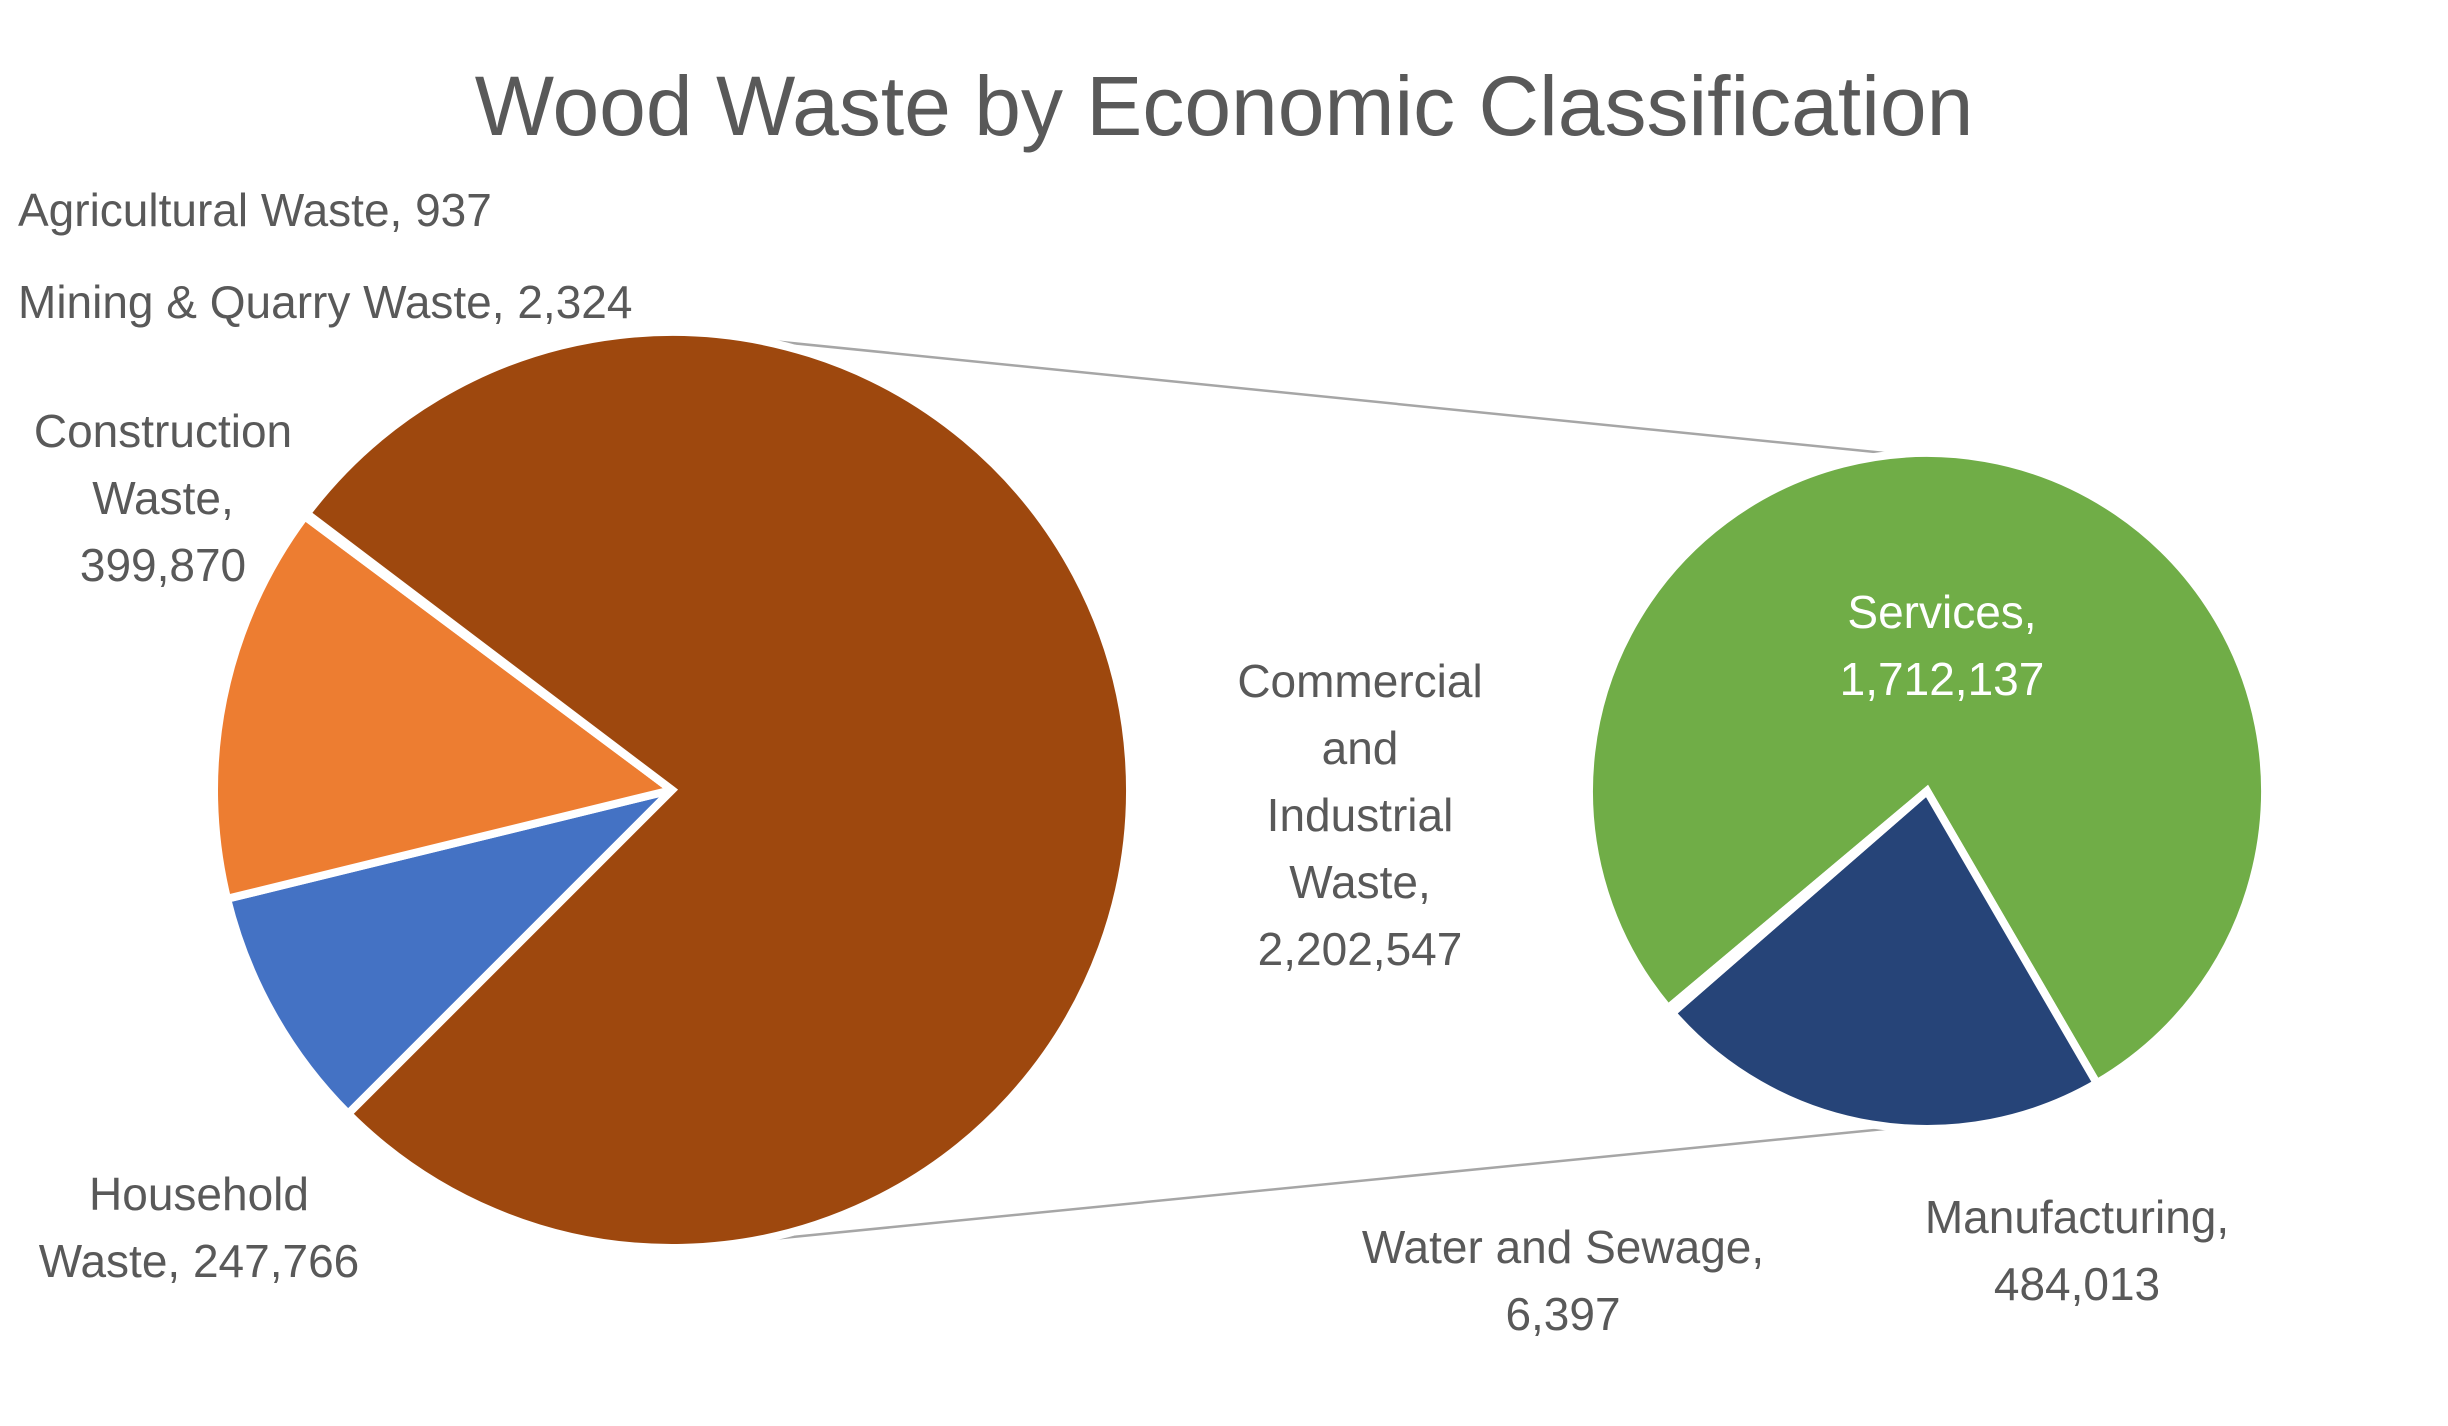  What do you see at coordinates (255, 210) in the screenshot?
I see `label-agricultural-waste: Agricultural Waste, 937` at bounding box center [255, 210].